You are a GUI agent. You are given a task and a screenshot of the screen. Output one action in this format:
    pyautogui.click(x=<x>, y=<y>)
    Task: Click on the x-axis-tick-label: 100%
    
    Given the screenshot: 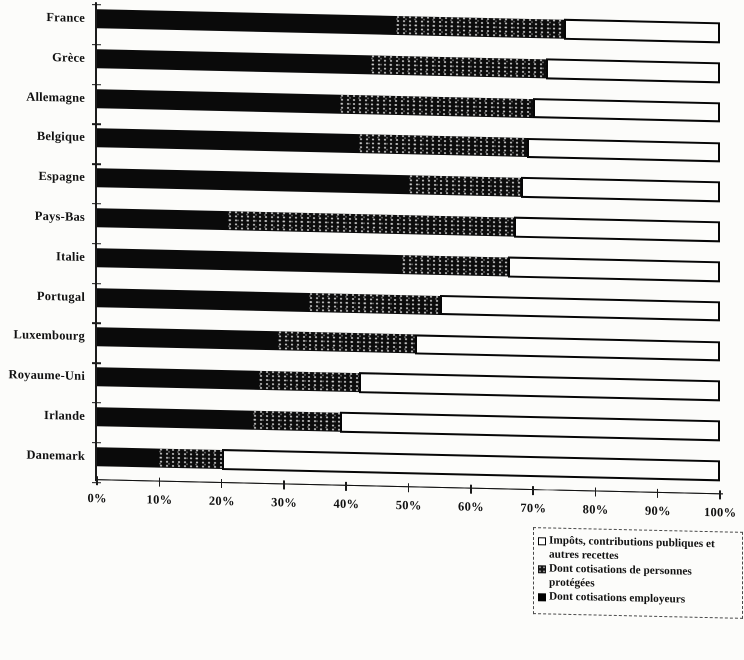 What is the action you would take?
    pyautogui.click(x=720, y=512)
    